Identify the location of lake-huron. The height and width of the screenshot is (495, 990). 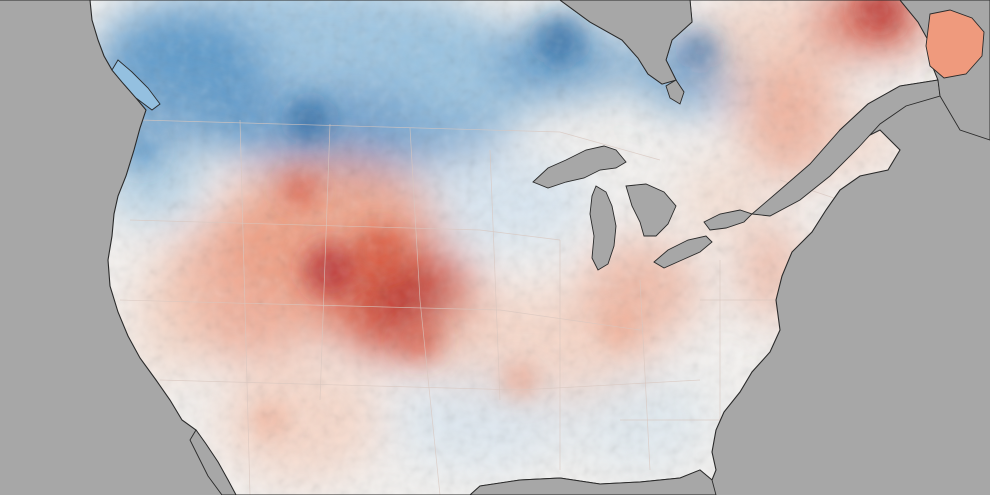
(651, 210).